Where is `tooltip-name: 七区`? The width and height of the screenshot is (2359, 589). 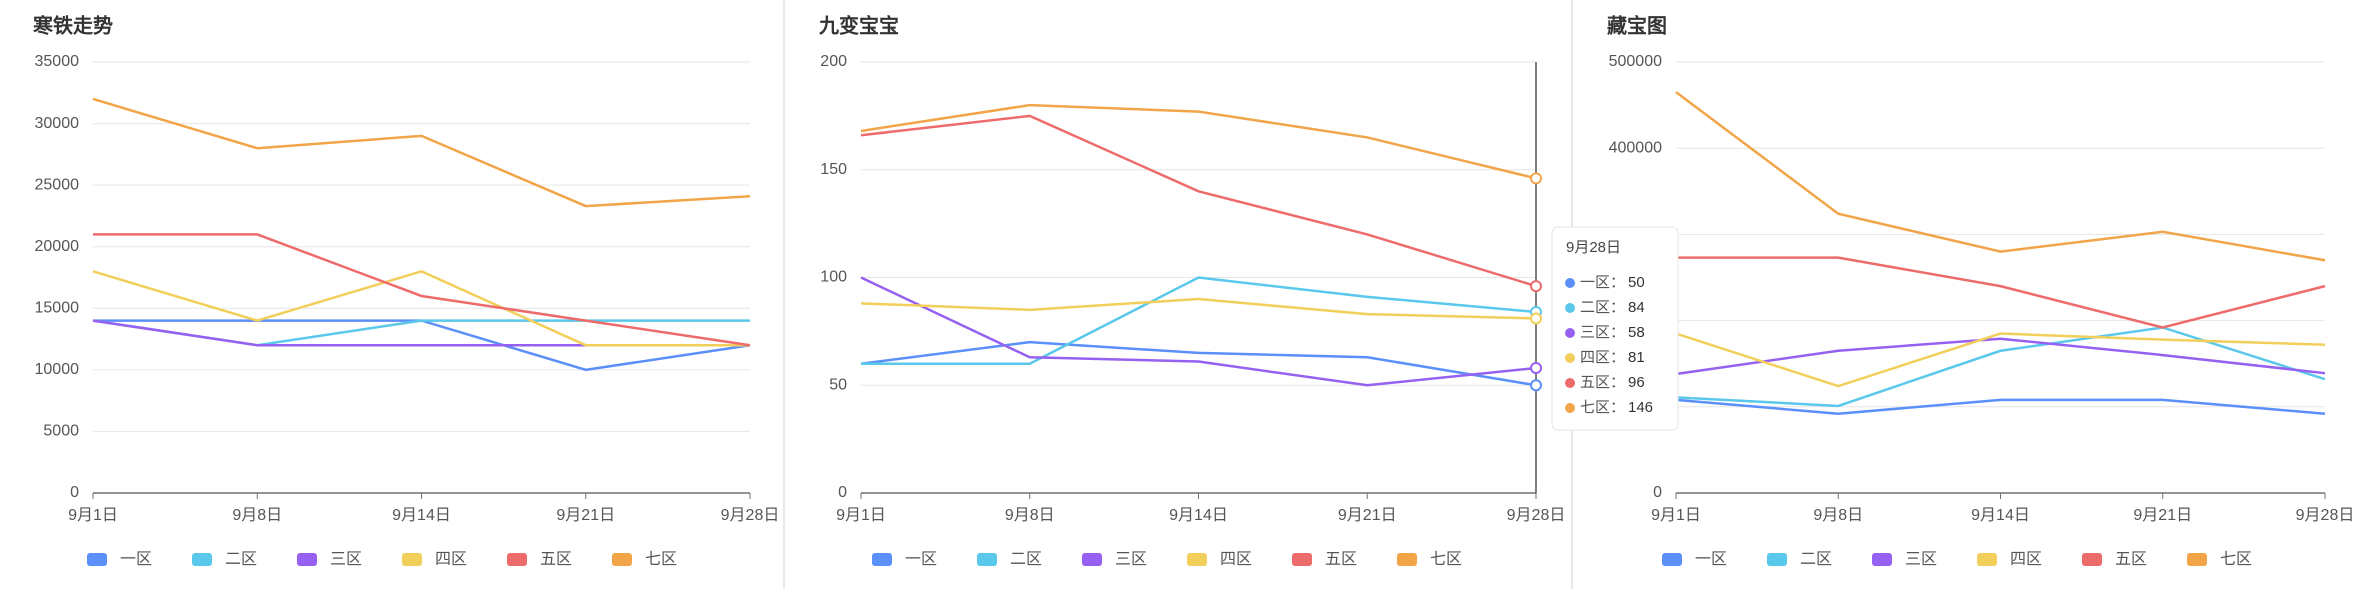 tooltip-name: 七区 is located at coordinates (1595, 407).